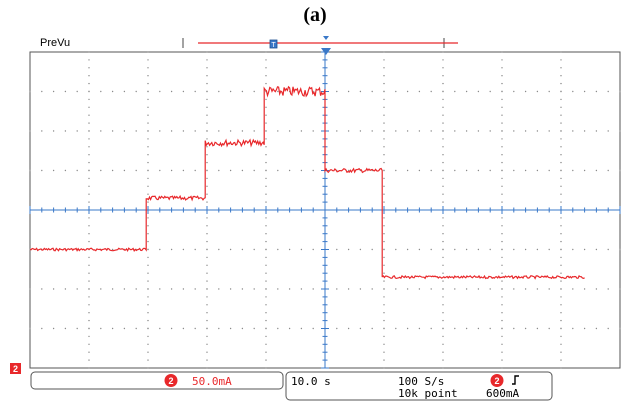 The height and width of the screenshot is (402, 630). Describe the element at coordinates (157, 380) in the screenshot. I see `channel-readout-panel: 2 50.0mA` at that location.